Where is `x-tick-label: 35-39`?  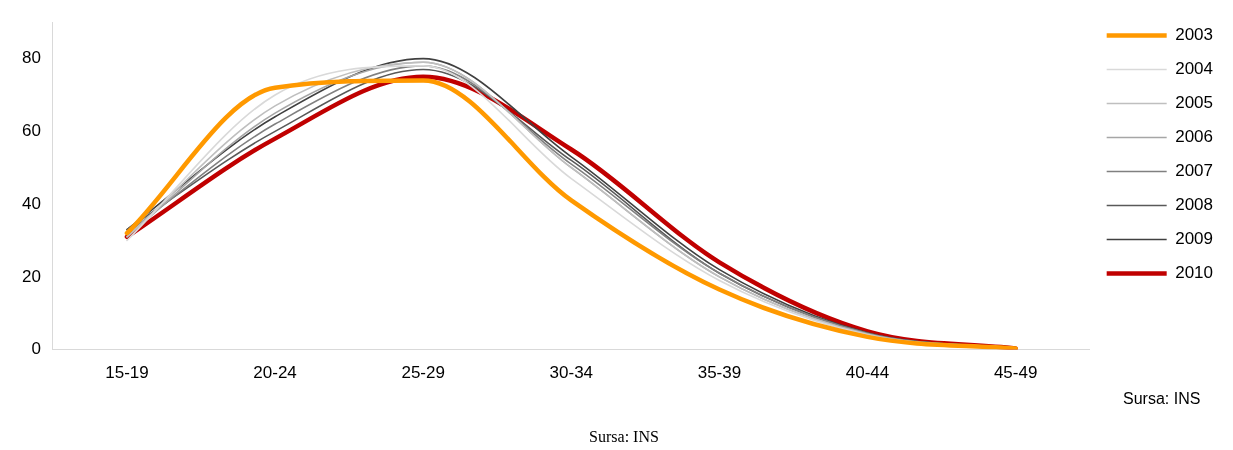 x-tick-label: 35-39 is located at coordinates (719, 373).